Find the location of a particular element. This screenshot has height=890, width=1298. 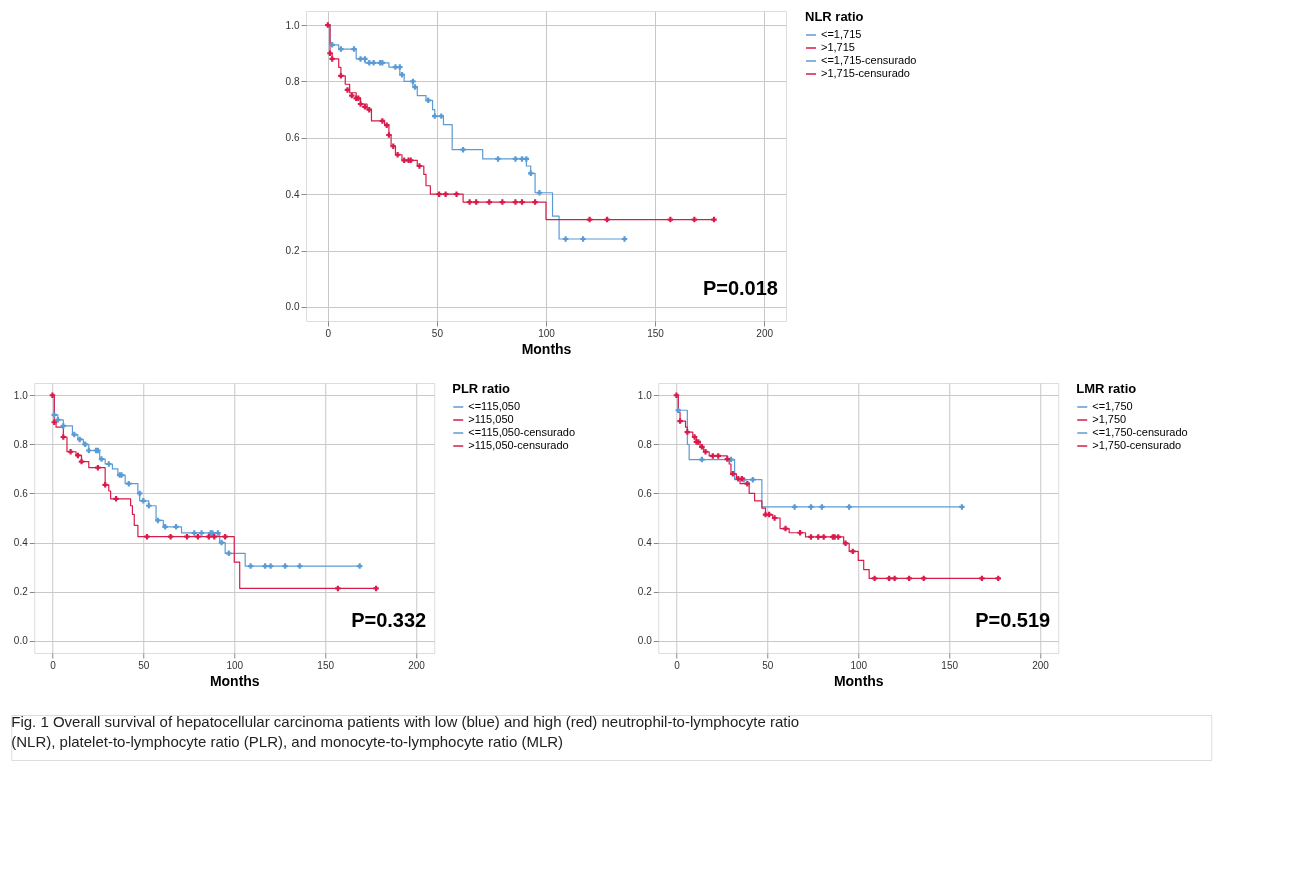

legend-title: NLR ratio is located at coordinates (834, 16).